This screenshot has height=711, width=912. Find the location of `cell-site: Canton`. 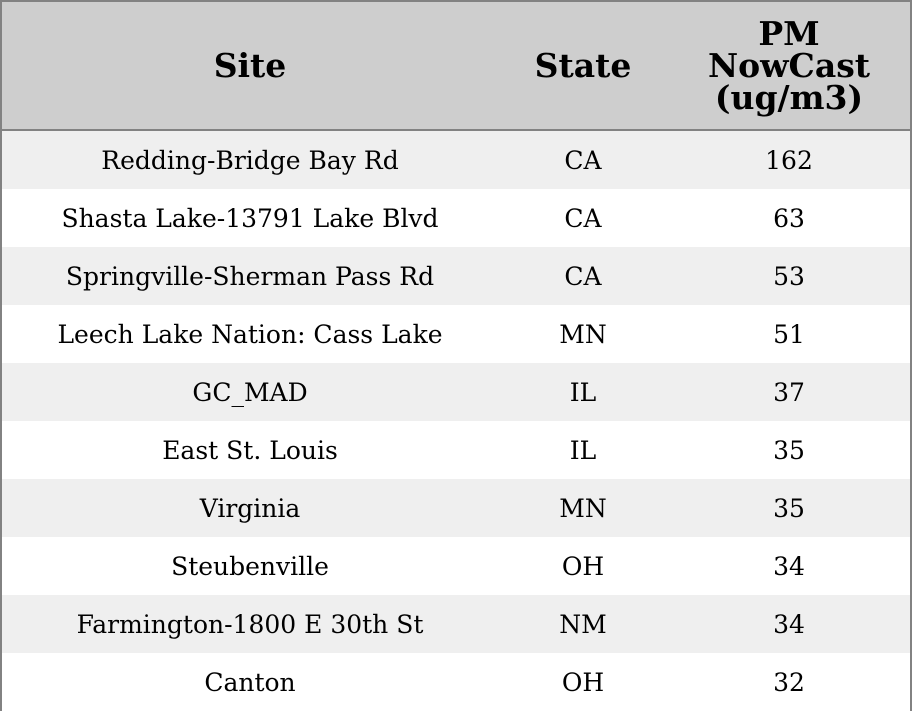

cell-site: Canton is located at coordinates (250, 682).